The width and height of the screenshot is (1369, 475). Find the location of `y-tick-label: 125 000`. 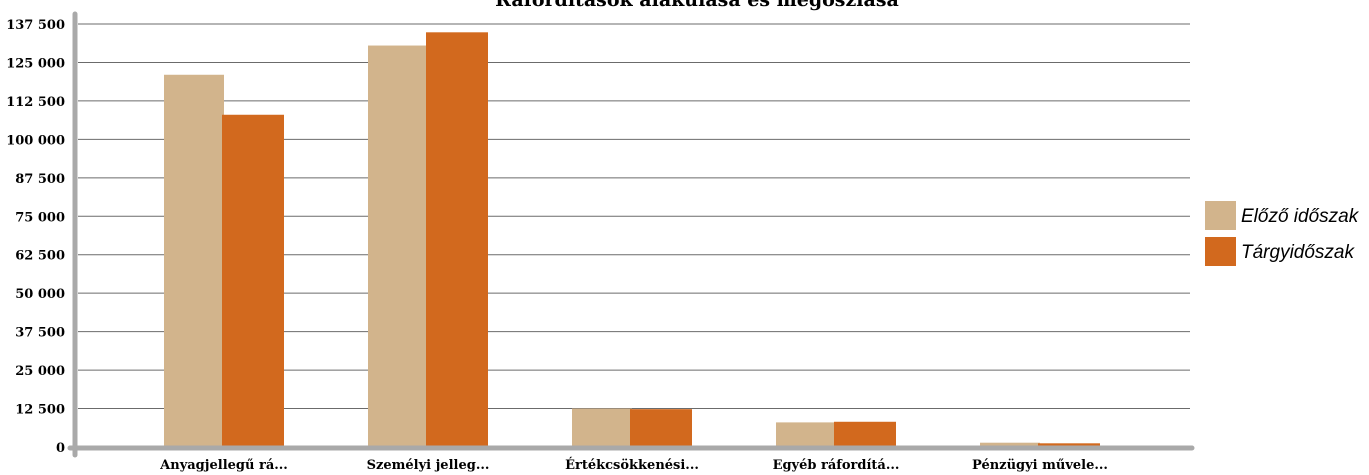

y-tick-label: 125 000 is located at coordinates (35, 63).